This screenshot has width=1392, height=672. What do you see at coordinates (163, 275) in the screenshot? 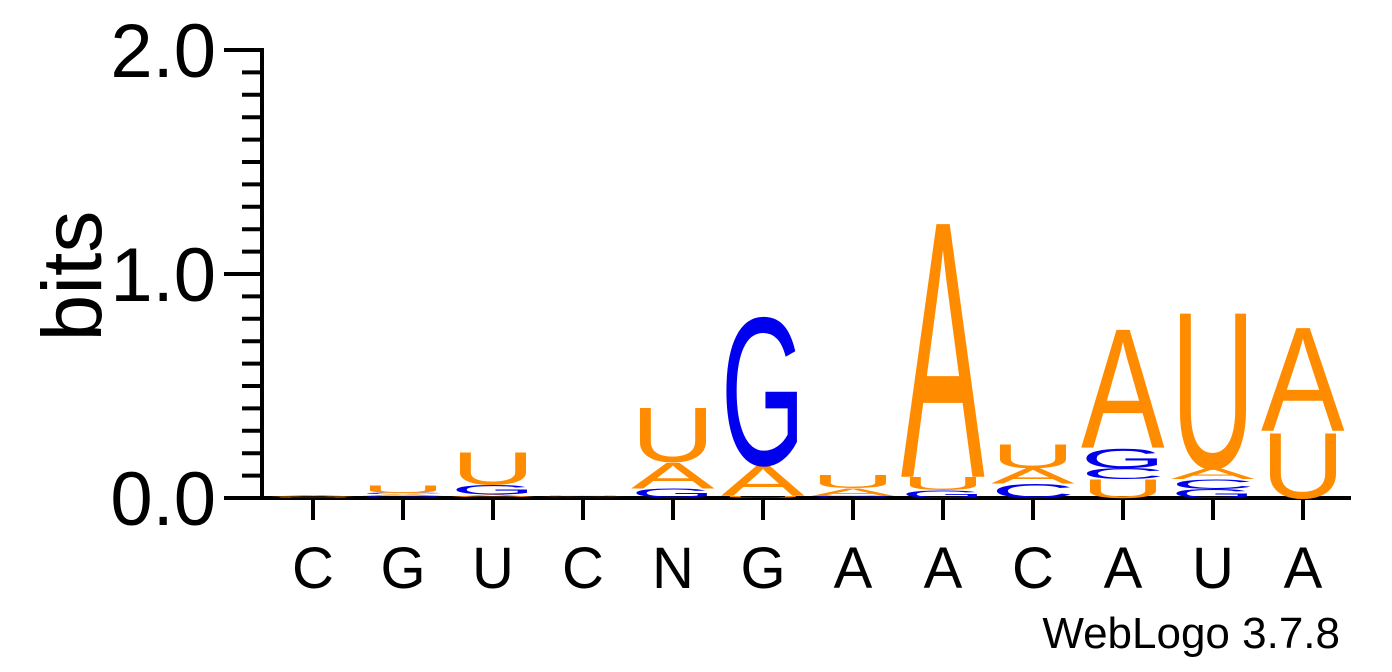
I see `y-tick-label: 1.0` at bounding box center [163, 275].